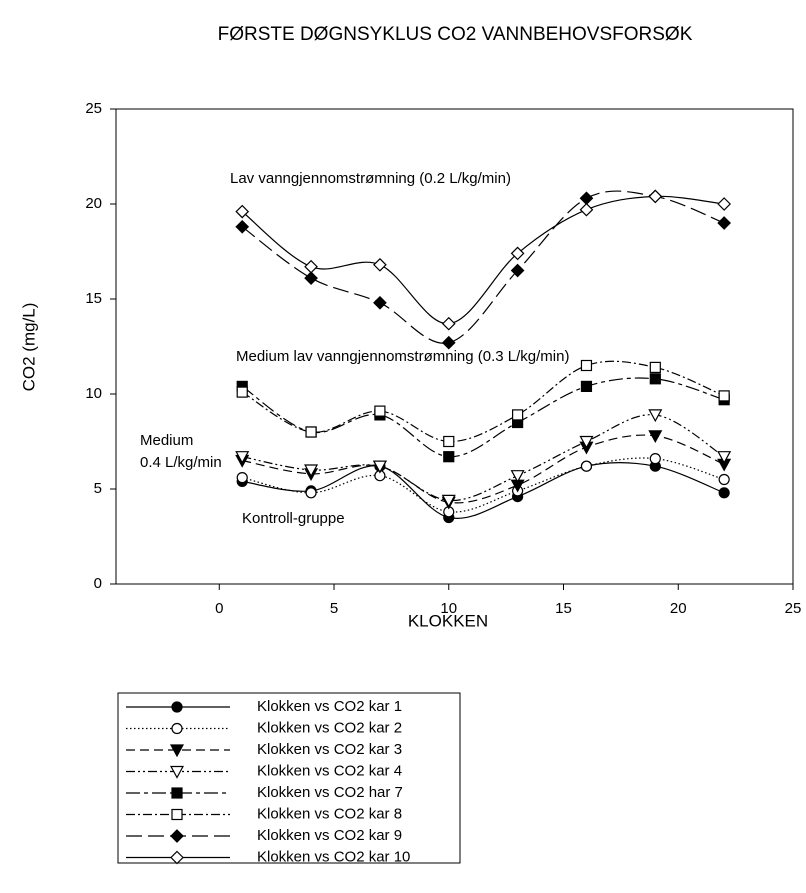 The width and height of the screenshot is (806, 893). I want to click on x-tick-label: 15, so click(563, 608).